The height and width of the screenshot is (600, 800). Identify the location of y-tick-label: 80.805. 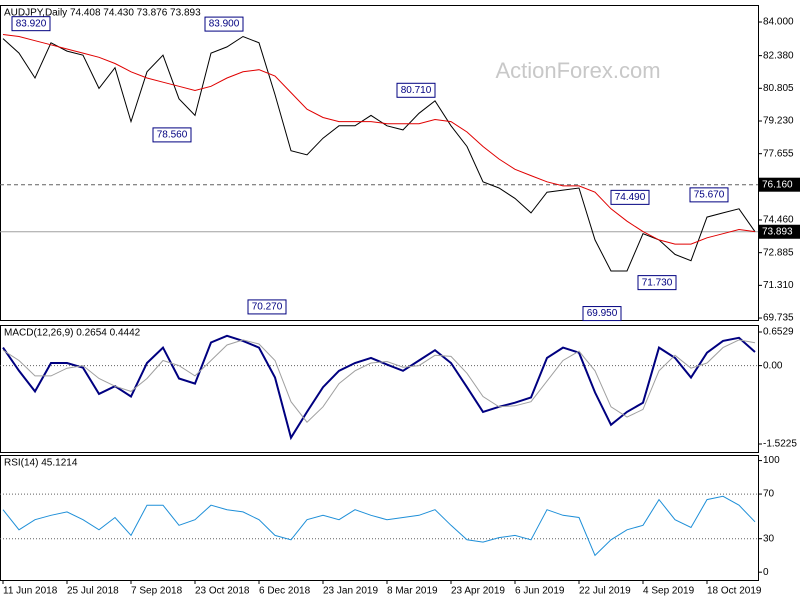
(778, 88).